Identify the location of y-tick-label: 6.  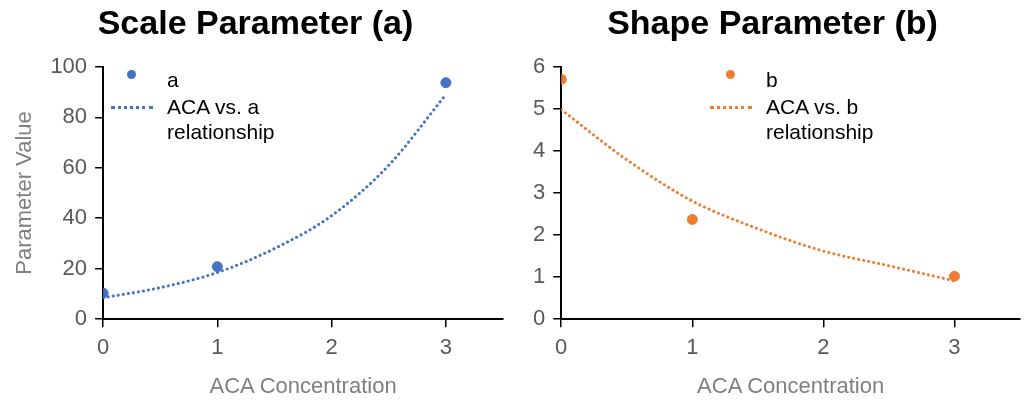
(539, 65).